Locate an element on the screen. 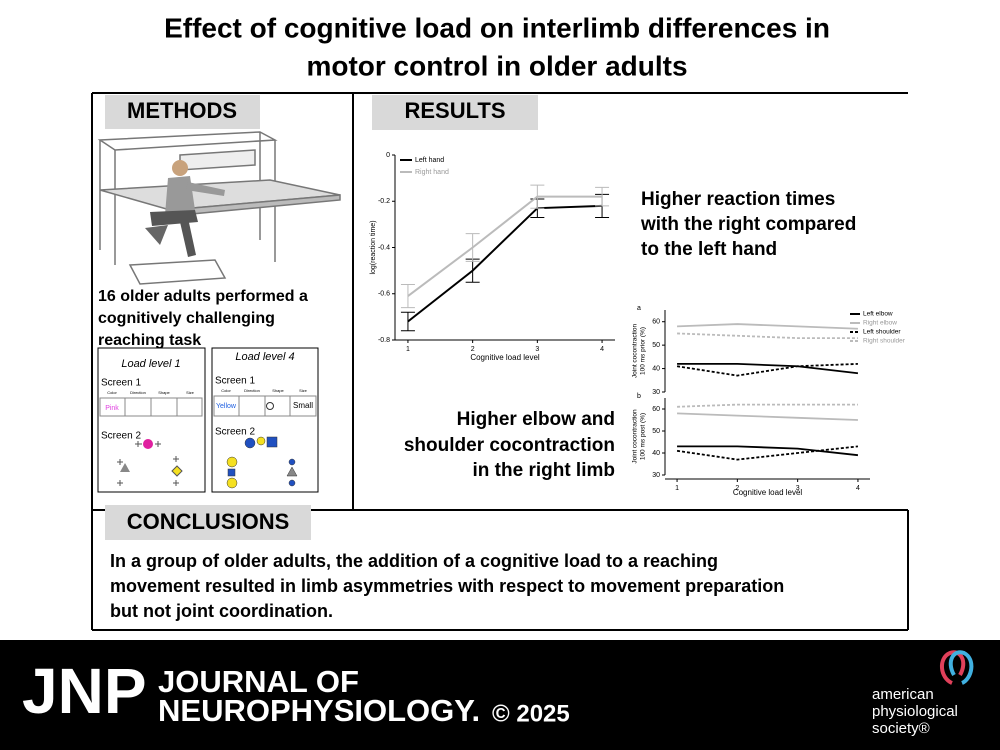  society-name: physiological is located at coordinates (915, 711).